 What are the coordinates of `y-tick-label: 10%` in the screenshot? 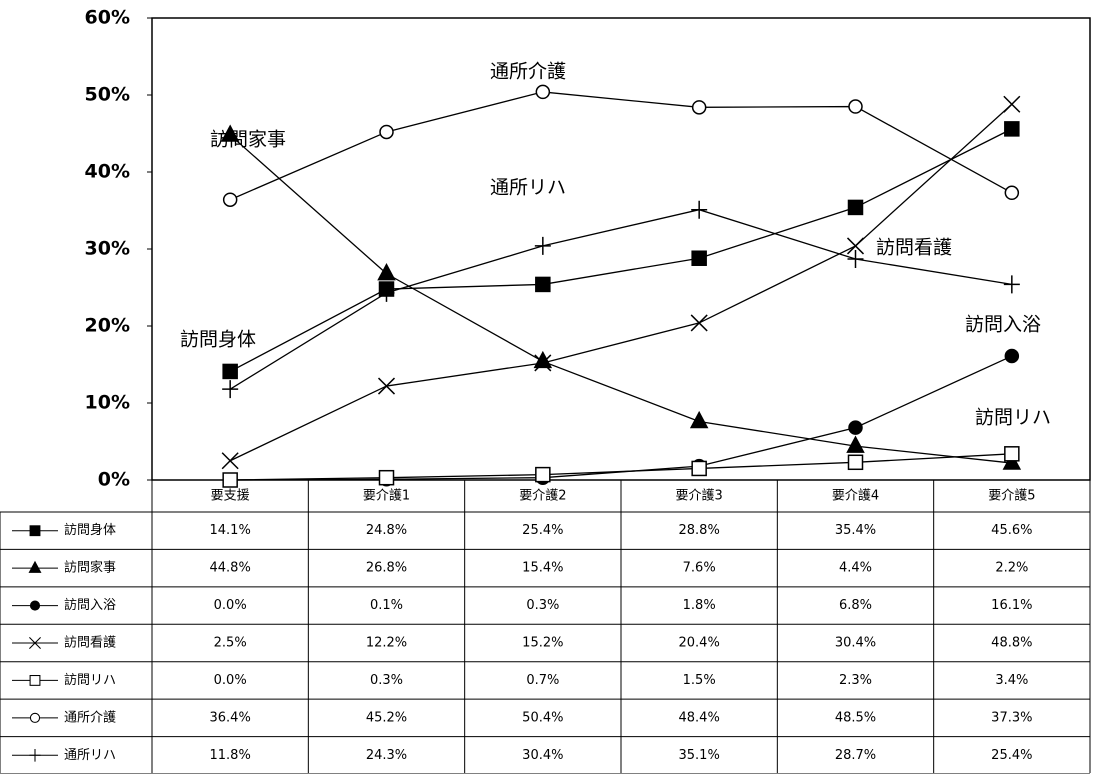 It's located at (107, 403).